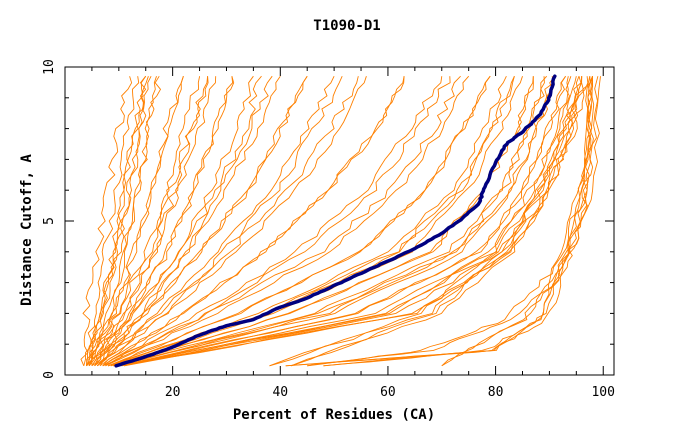 The height and width of the screenshot is (445, 680). I want to click on x-tick-label: 0, so click(65, 392).